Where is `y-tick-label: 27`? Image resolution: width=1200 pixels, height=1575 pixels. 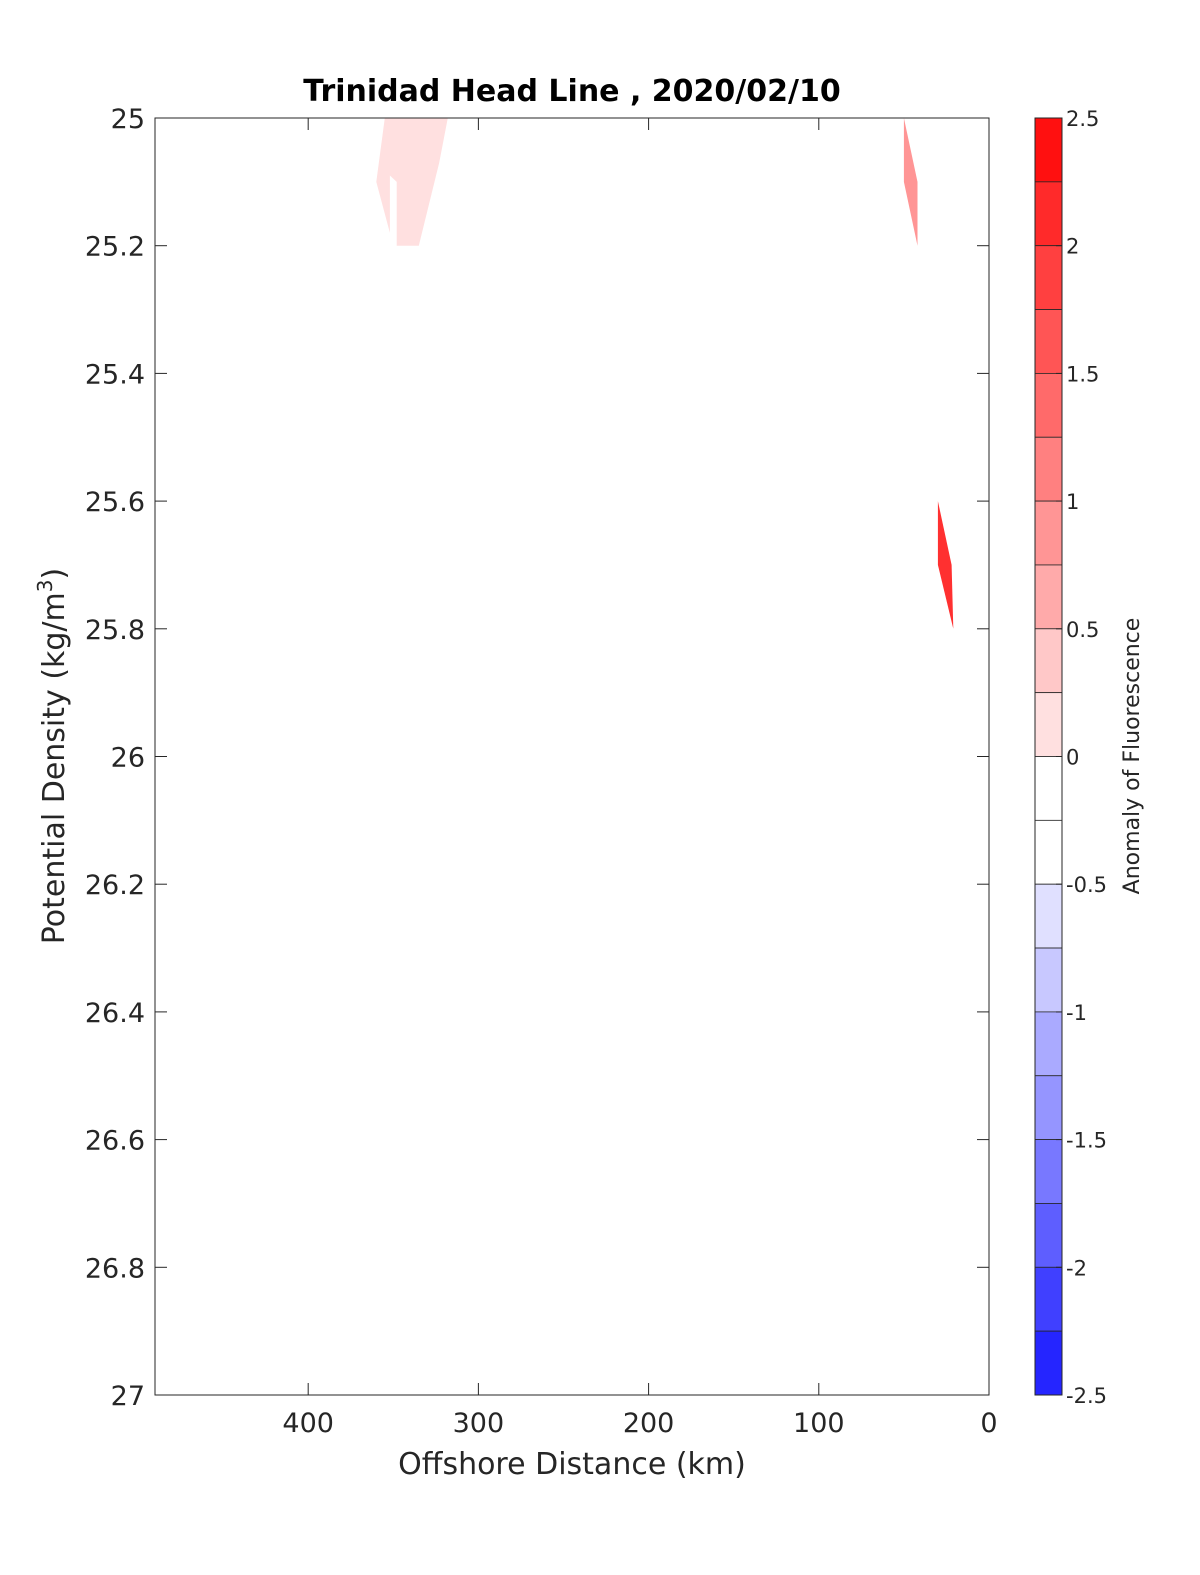
y-tick-label: 27 is located at coordinates (128, 1396).